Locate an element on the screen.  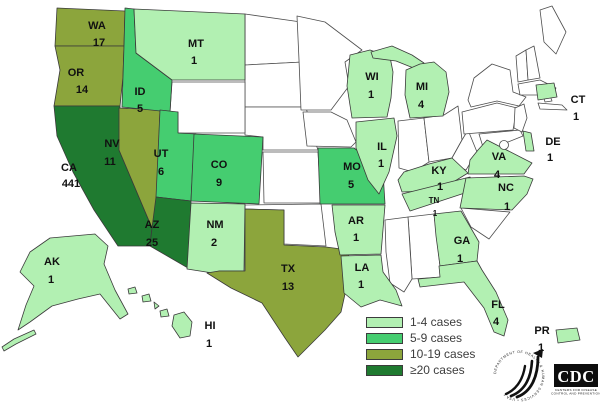
state-shape-FL is located at coordinates (463, 298).